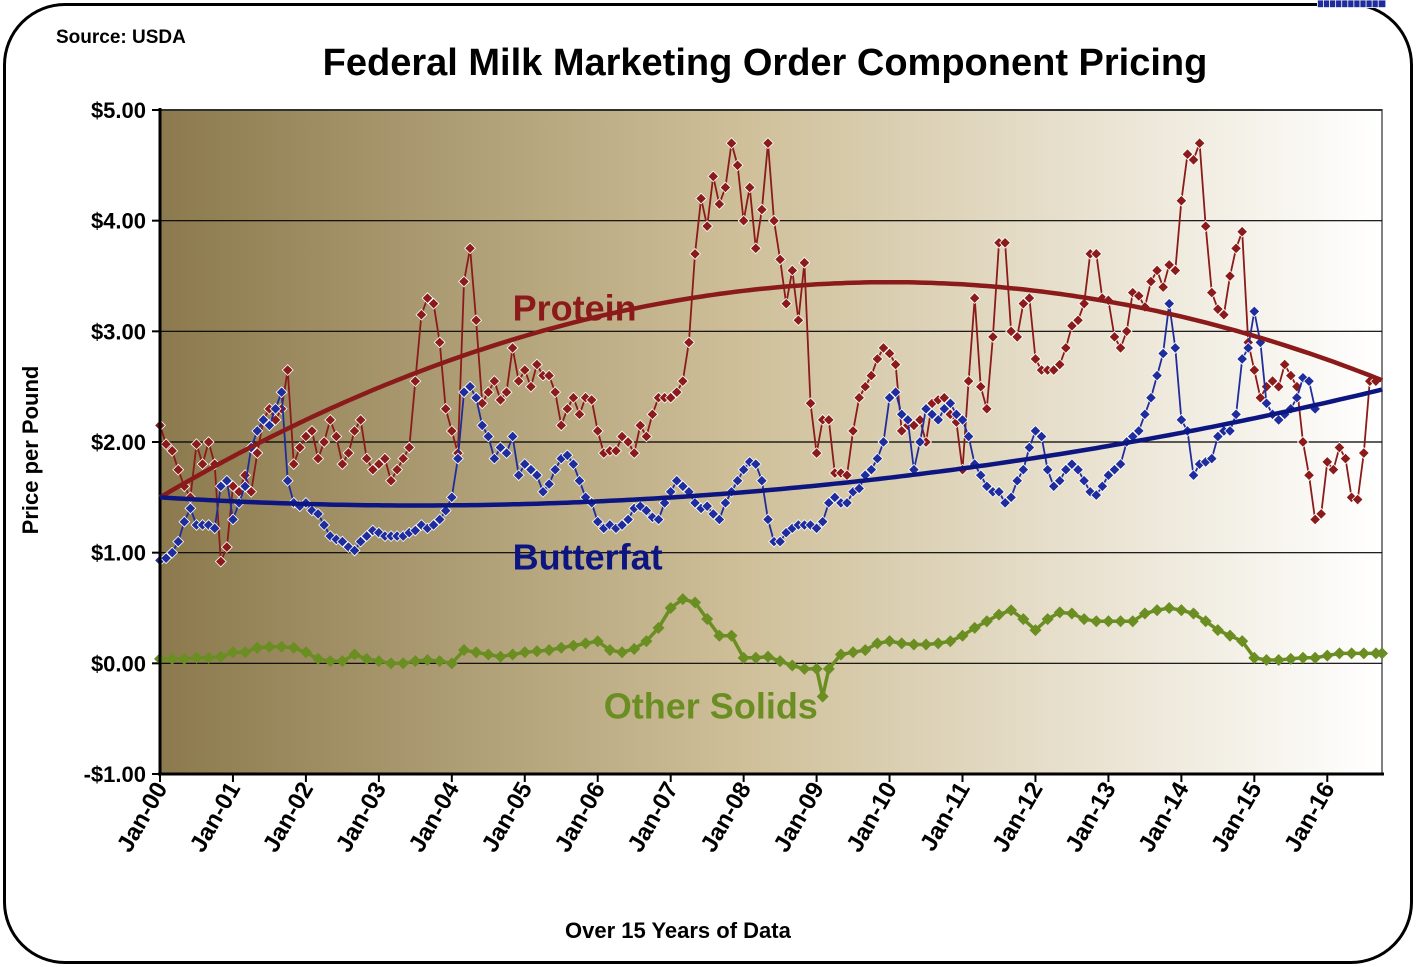 This screenshot has height=967, width=1416. I want to click on source-label: Source: USDA, so click(121, 37).